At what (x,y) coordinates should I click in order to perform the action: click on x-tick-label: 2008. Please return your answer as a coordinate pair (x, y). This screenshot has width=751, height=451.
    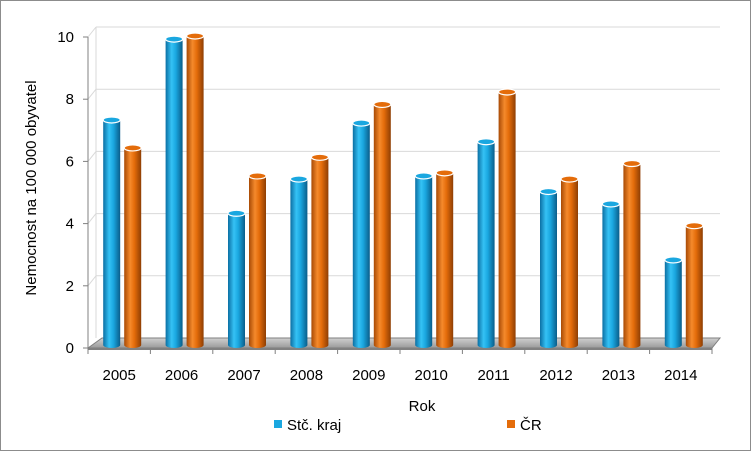
    Looking at the image, I should click on (306, 375).